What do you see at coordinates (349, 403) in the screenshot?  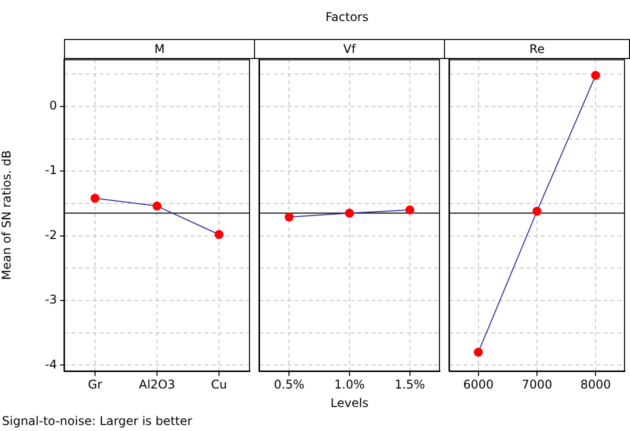 I see `x-axis-title: Levels` at bounding box center [349, 403].